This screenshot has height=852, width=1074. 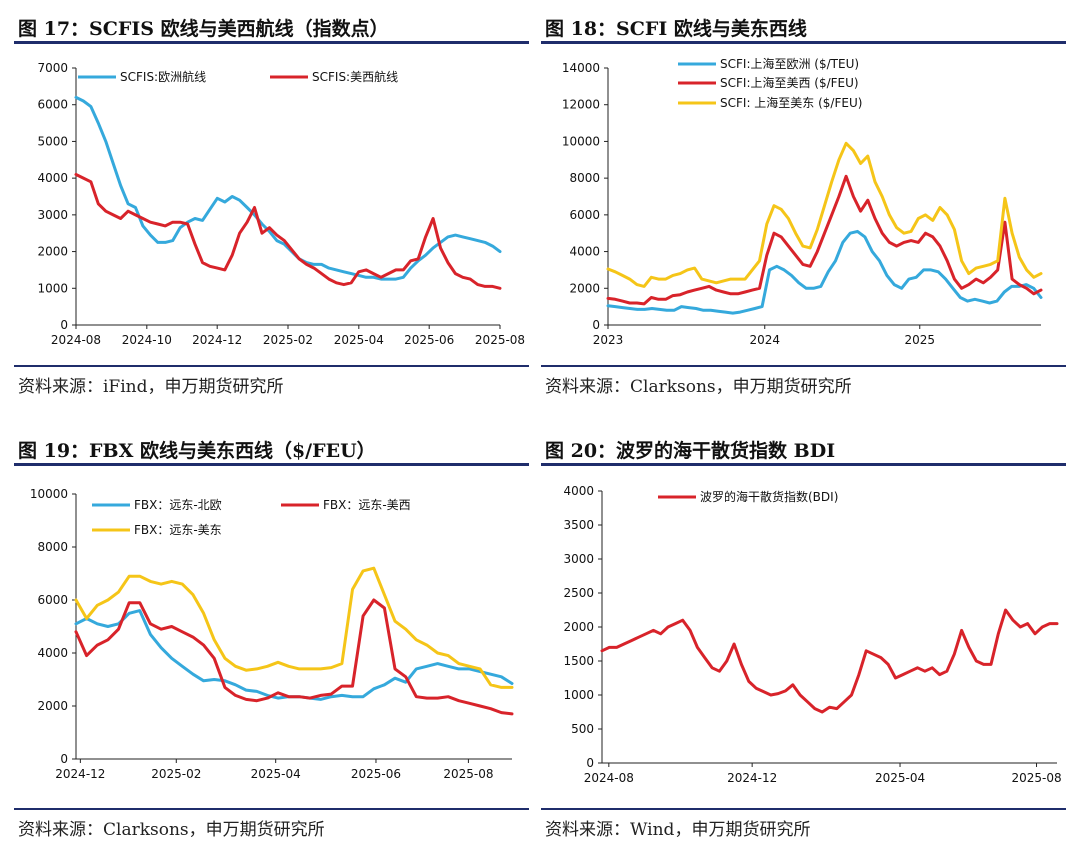 I want to click on legend-label-2: SCFI:上海至美西 ($/FEU), so click(x=789, y=82).